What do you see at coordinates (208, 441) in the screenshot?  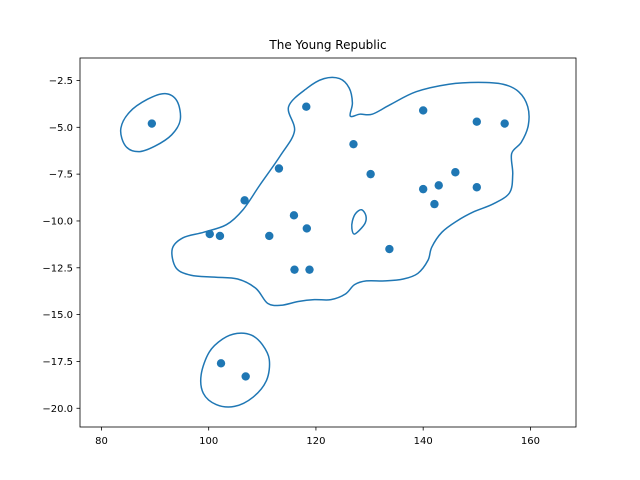 I see `x-tick-label-1: 100` at bounding box center [208, 441].